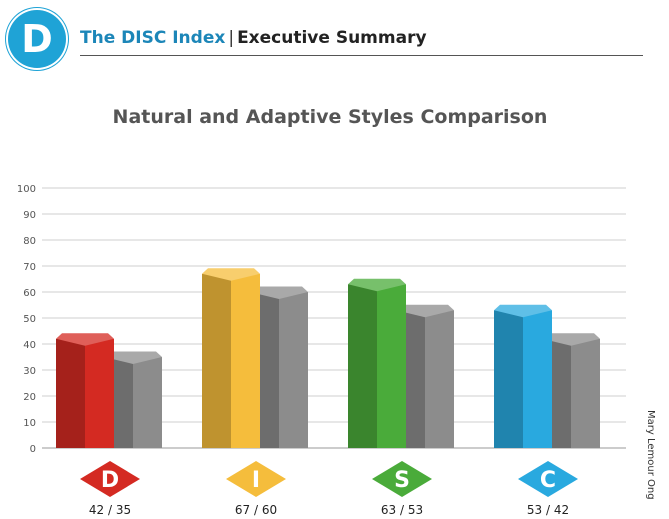  What do you see at coordinates (33, 449) in the screenshot?
I see `y-tick-label: 0` at bounding box center [33, 449].